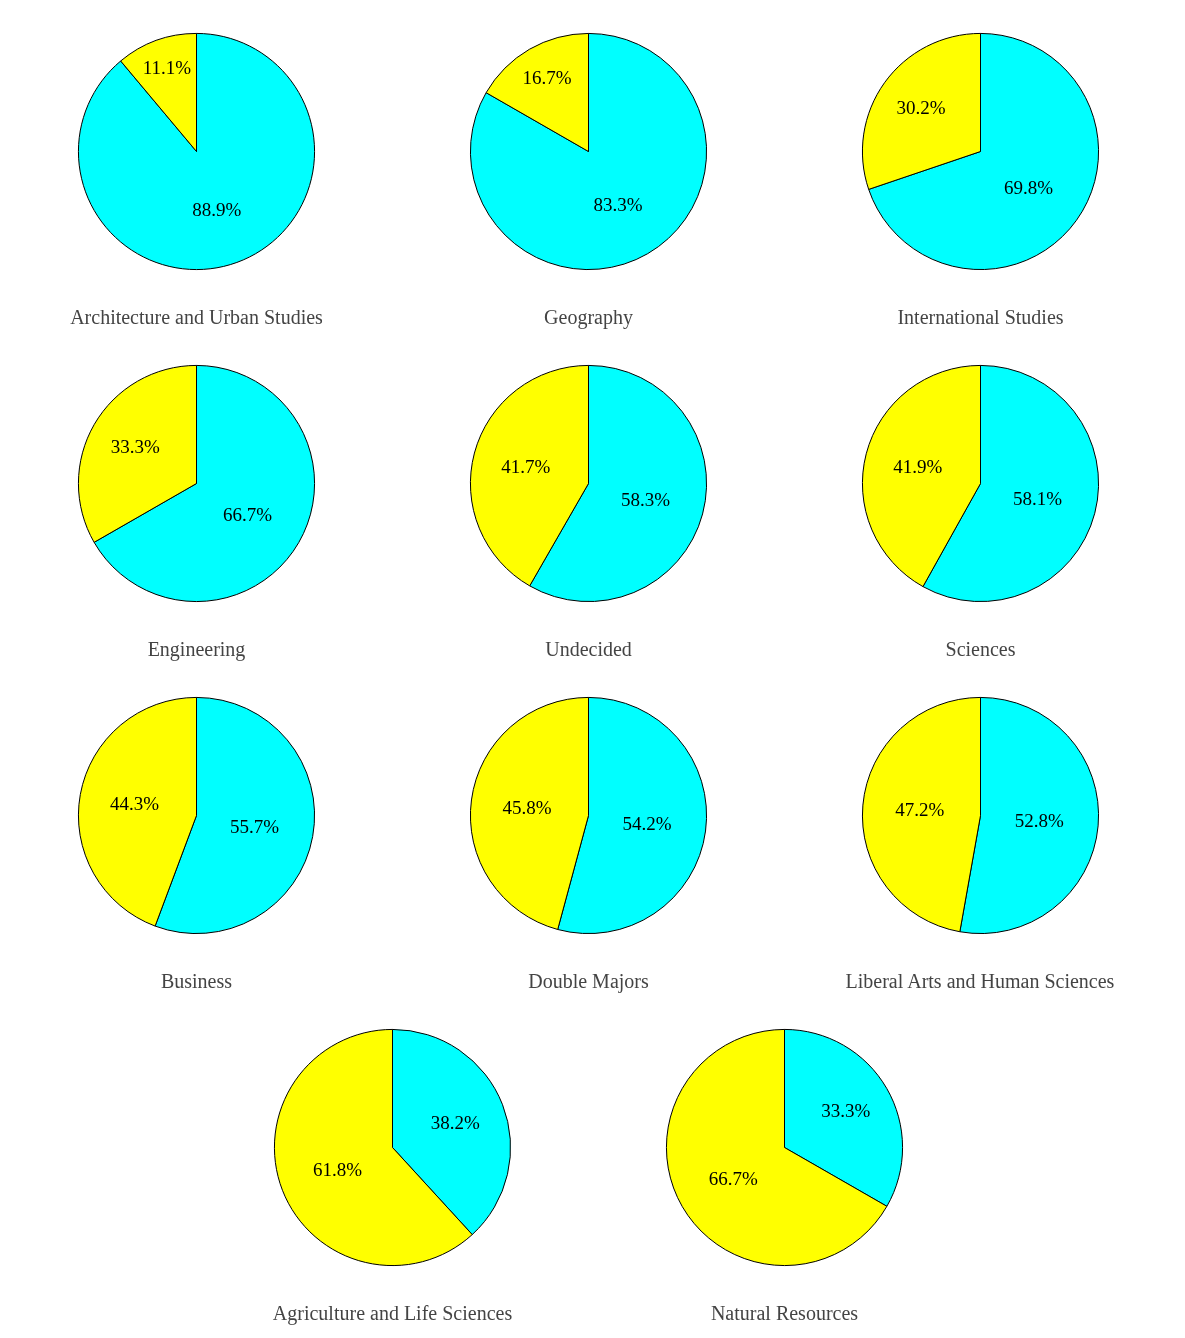  Describe the element at coordinates (647, 824) in the screenshot. I see `data-label: 54.2%` at that location.